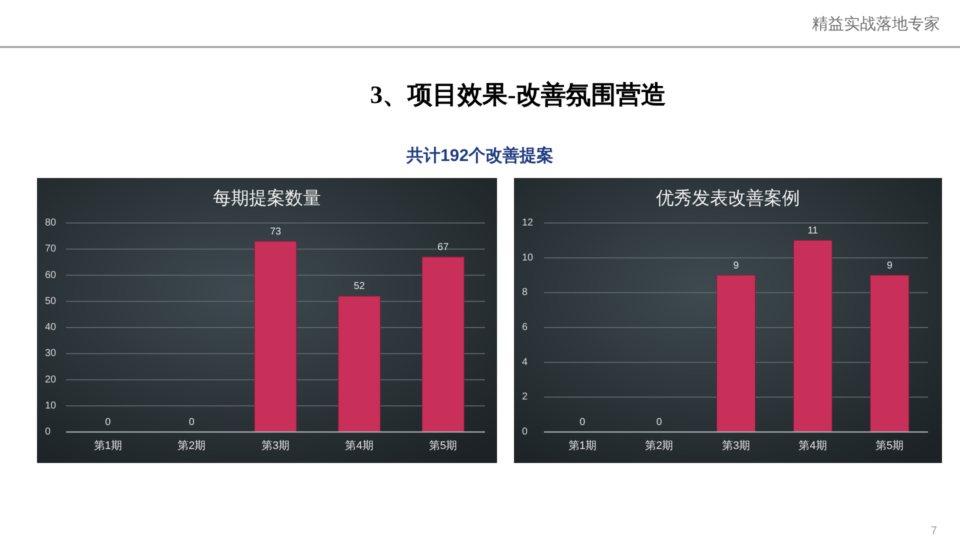  I want to click on y-tick-label: 60, so click(51, 275).